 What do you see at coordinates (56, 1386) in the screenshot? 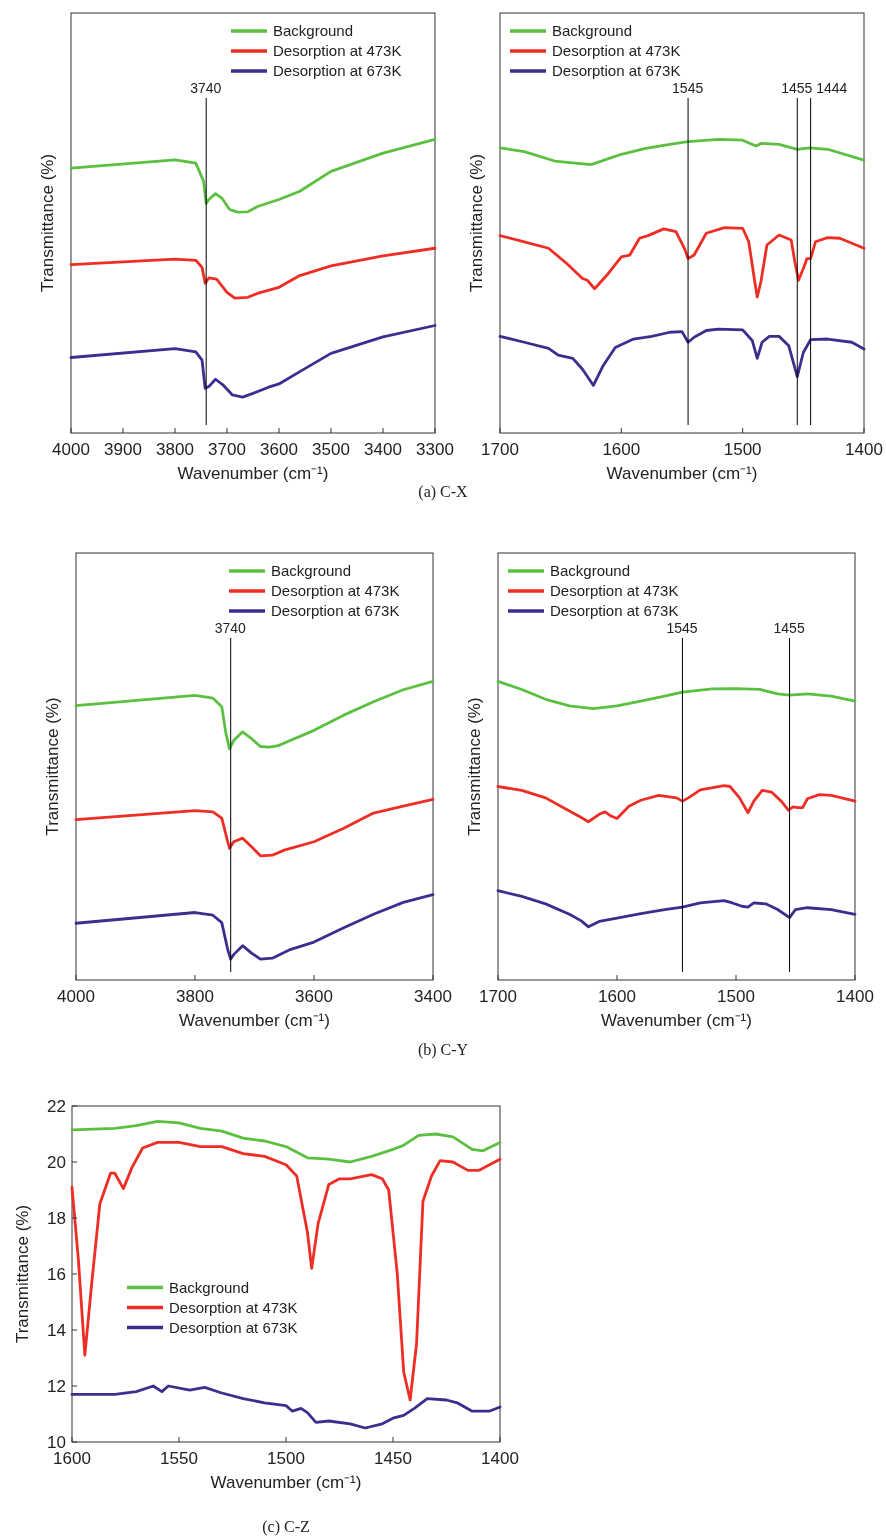
I see `y-tick-label: 12` at bounding box center [56, 1386].